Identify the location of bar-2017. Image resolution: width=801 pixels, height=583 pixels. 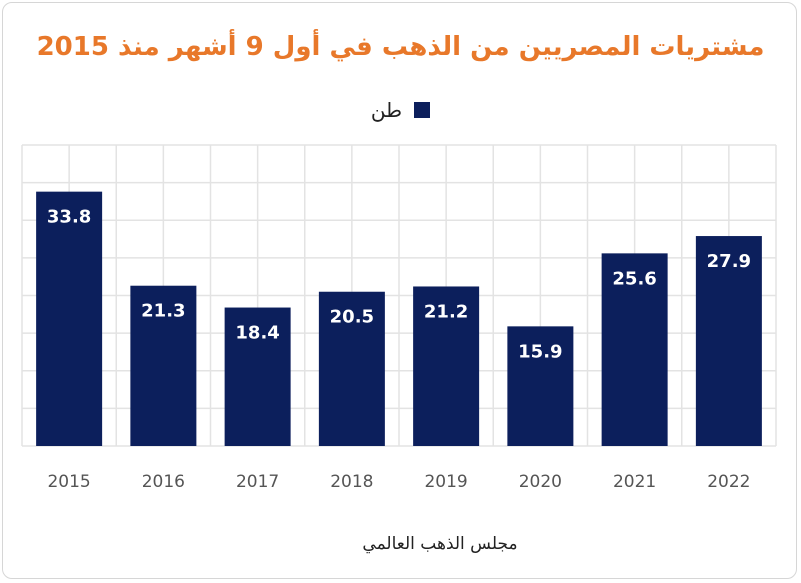
(257, 376).